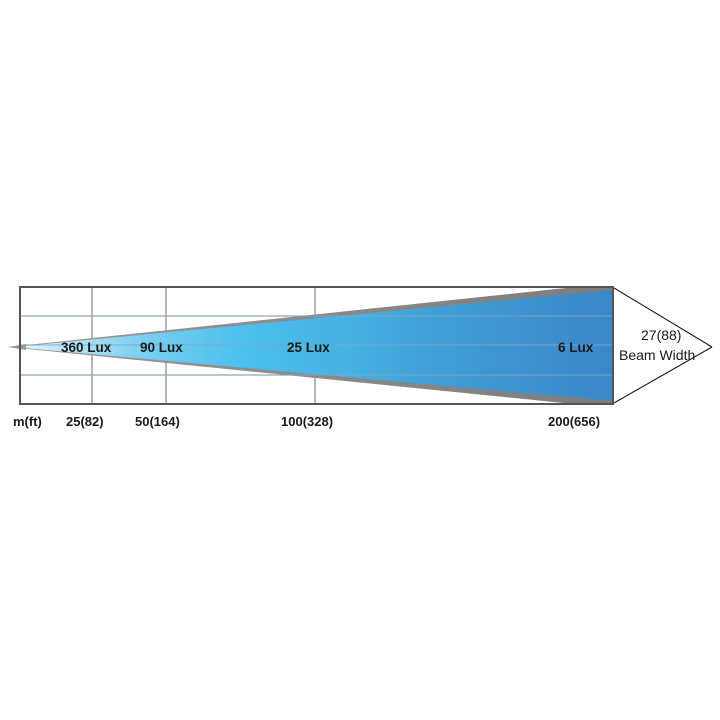 The height and width of the screenshot is (720, 720). I want to click on lux-label-6: 6 Lux, so click(576, 347).